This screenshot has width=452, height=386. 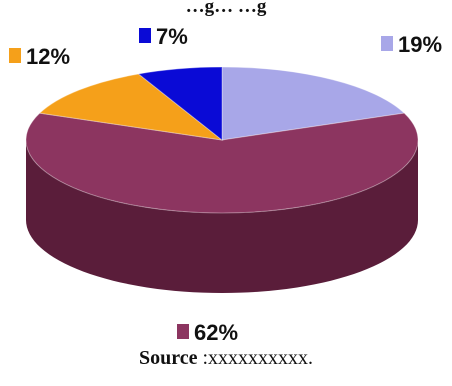 What do you see at coordinates (420, 44) in the screenshot?
I see `slice-label-19%: 19%` at bounding box center [420, 44].